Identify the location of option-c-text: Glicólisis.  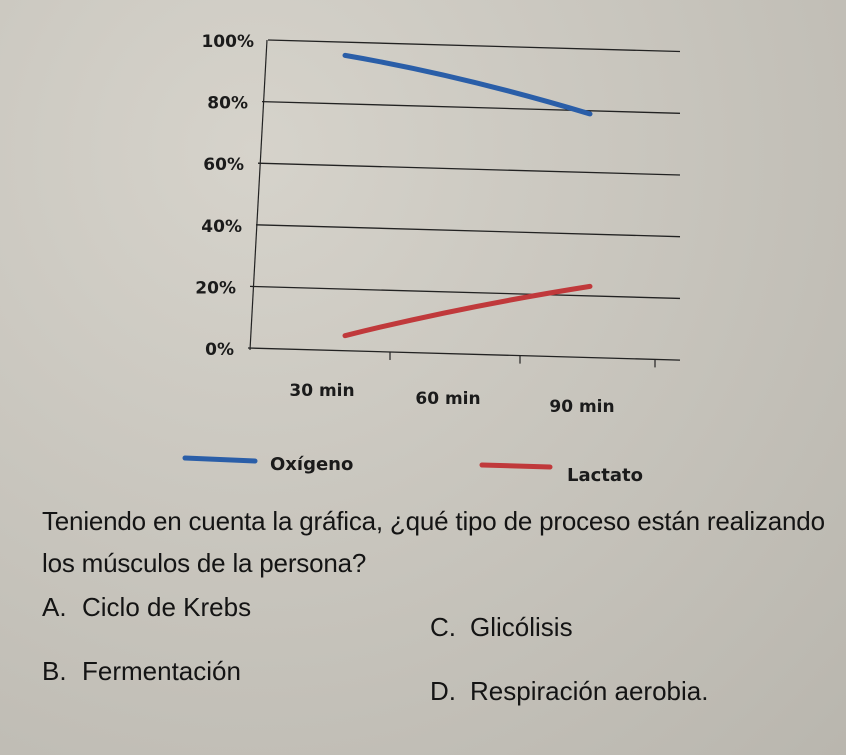
(521, 627).